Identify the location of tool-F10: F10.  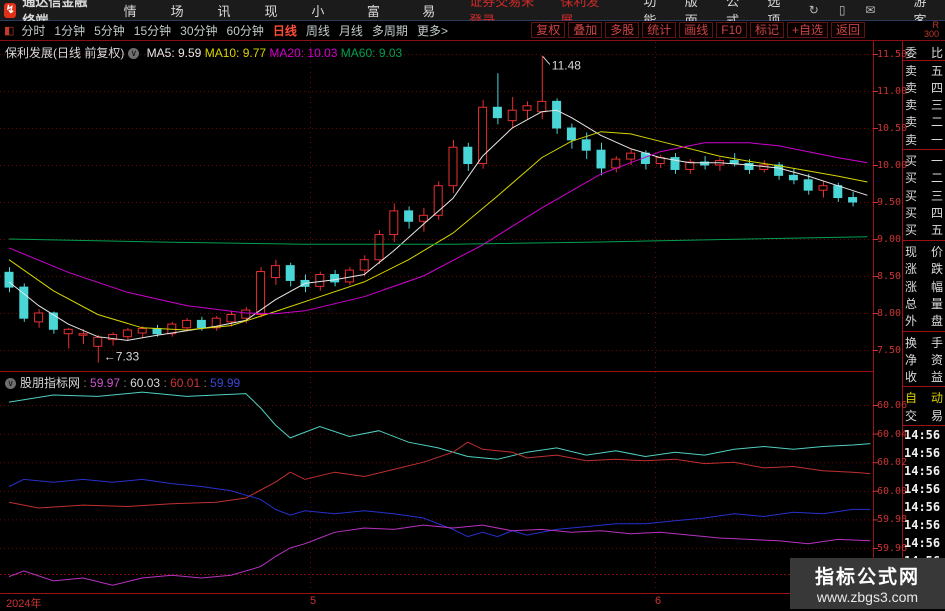
(731, 30).